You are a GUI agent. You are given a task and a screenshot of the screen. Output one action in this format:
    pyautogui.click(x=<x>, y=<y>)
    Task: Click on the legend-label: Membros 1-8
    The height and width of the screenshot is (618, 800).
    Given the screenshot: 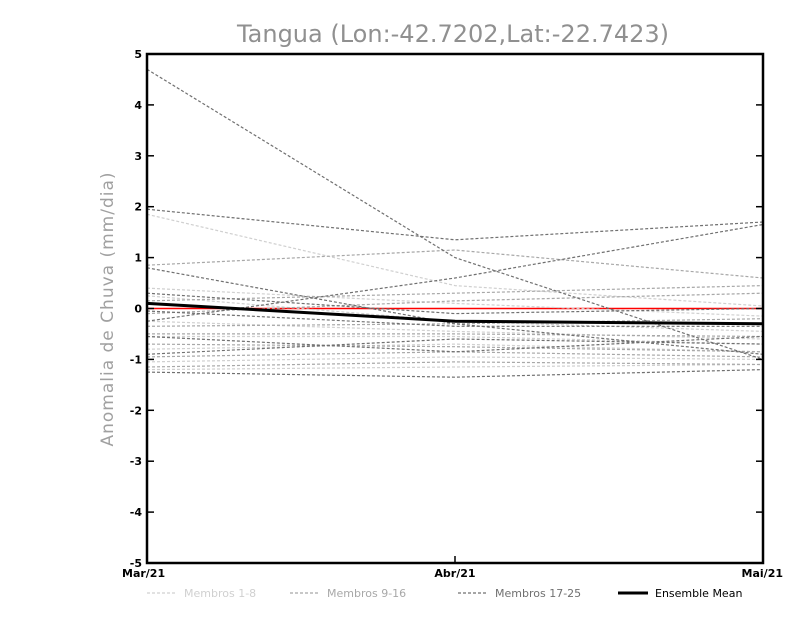 What is the action you would take?
    pyautogui.click(x=220, y=593)
    